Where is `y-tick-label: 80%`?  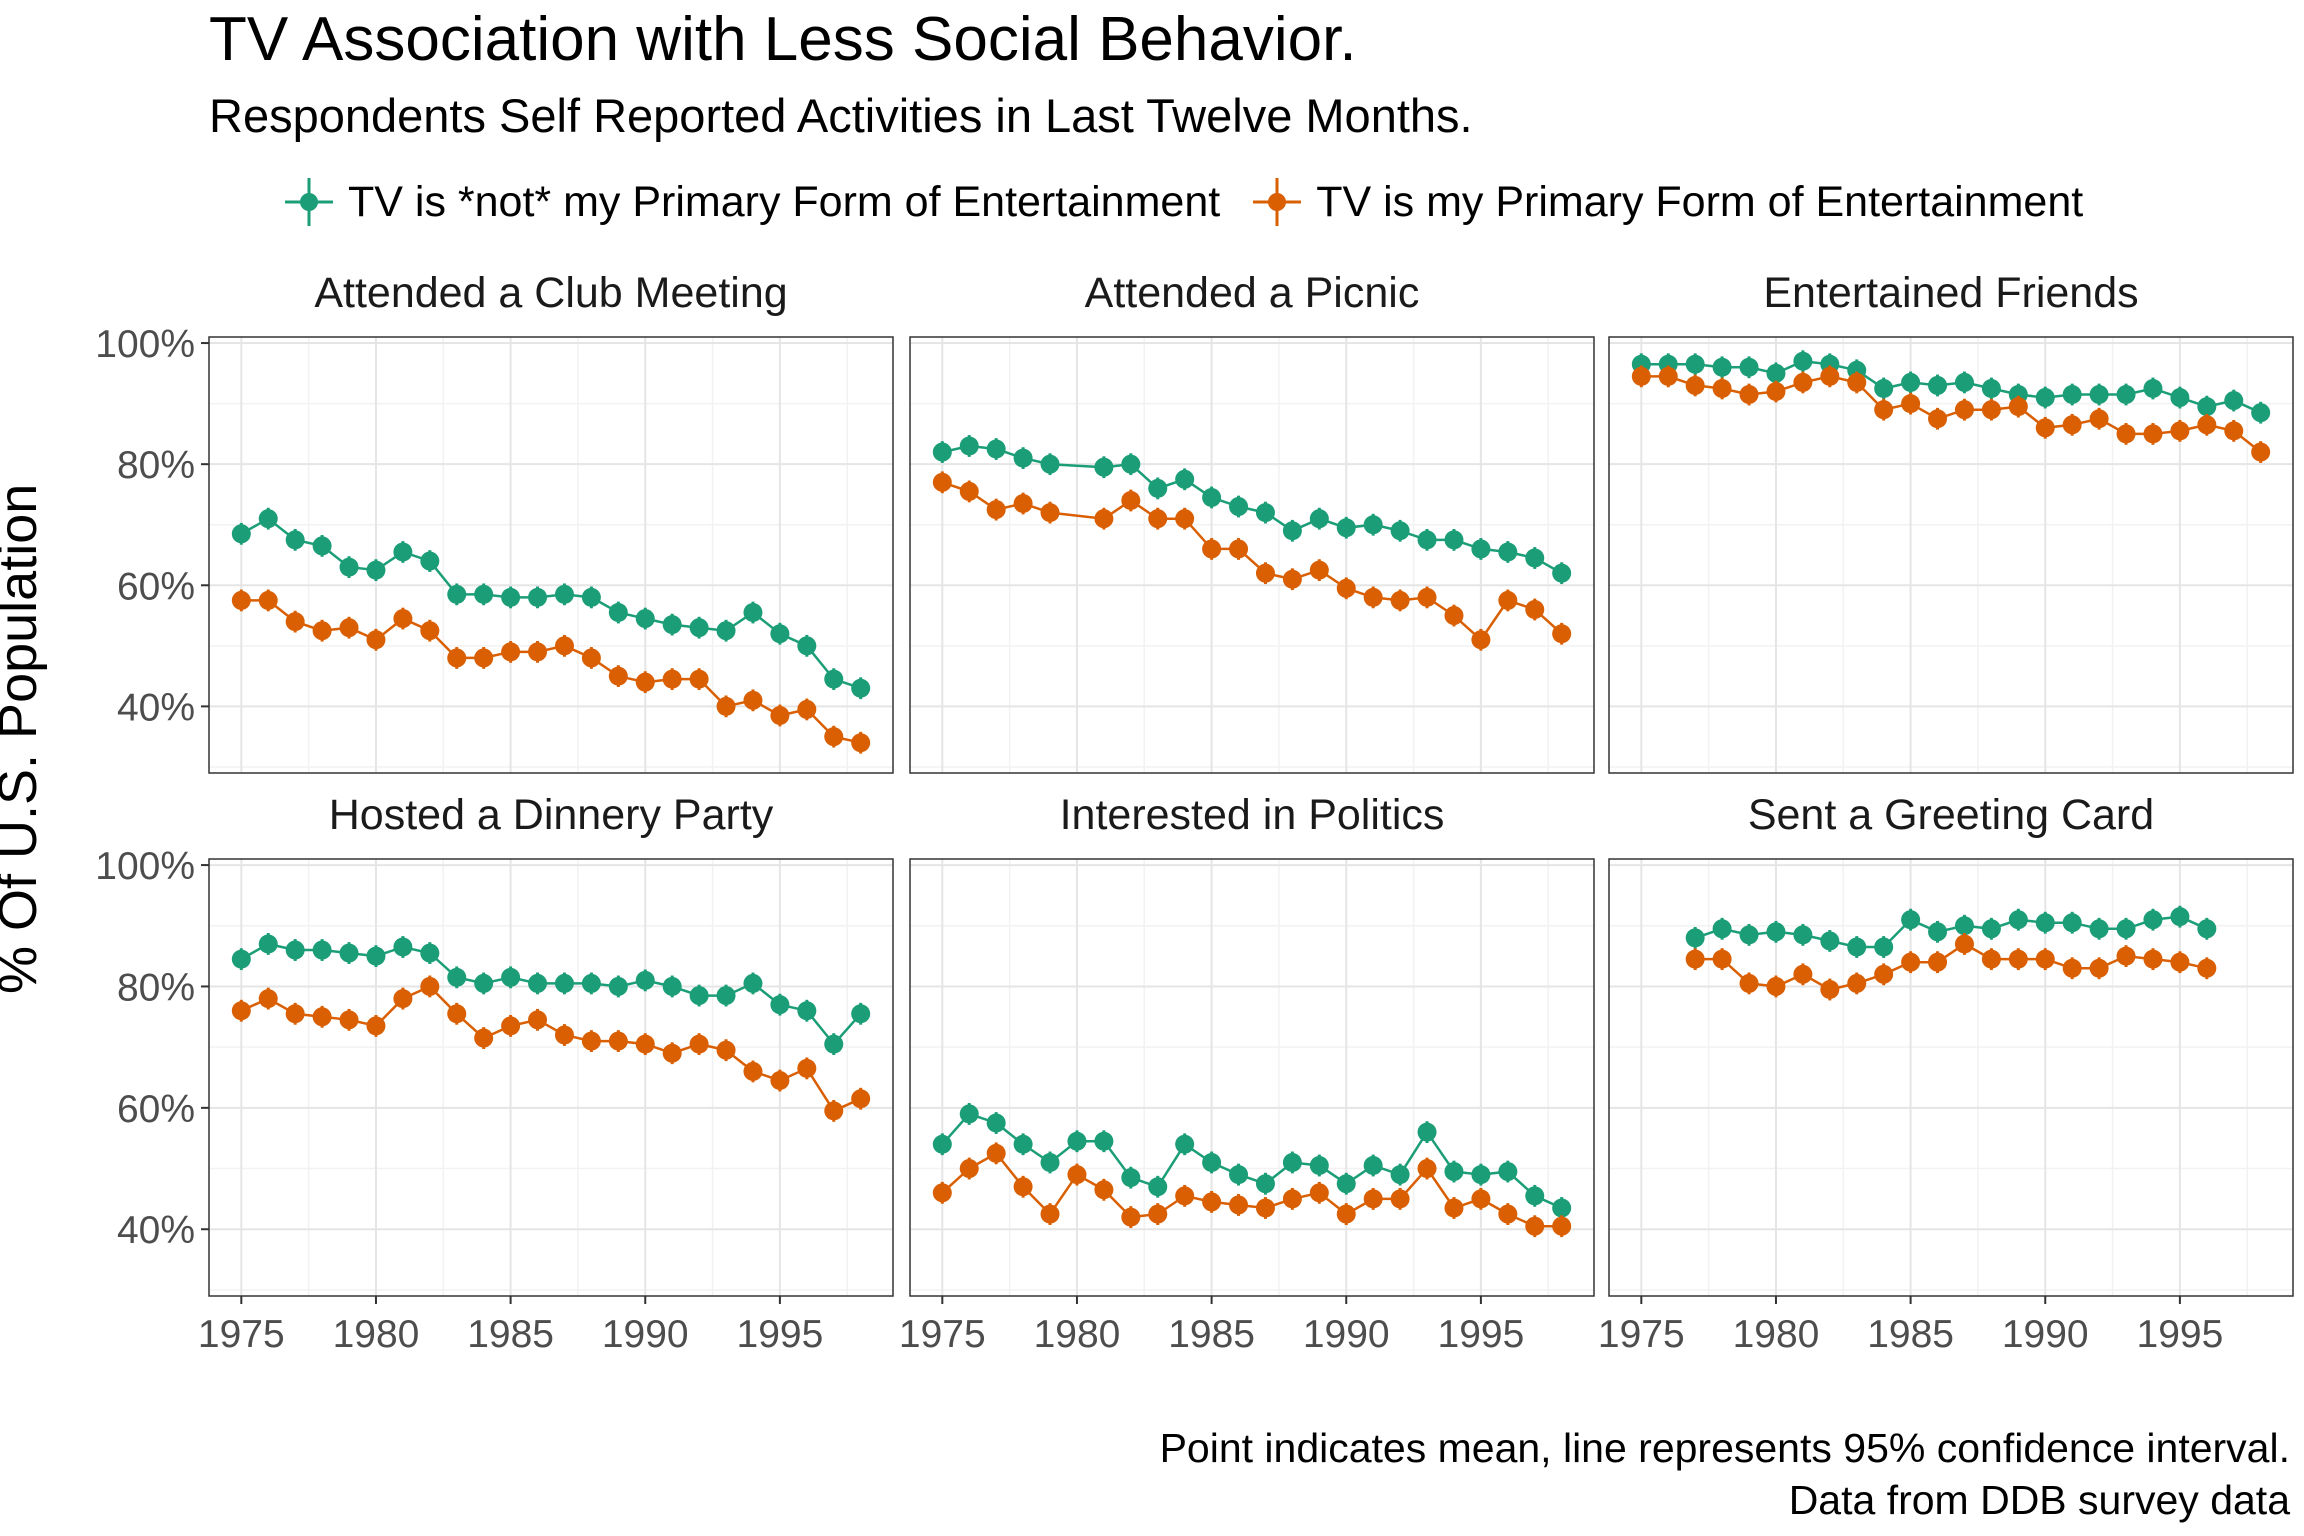
y-tick-label: 80% is located at coordinates (156, 987).